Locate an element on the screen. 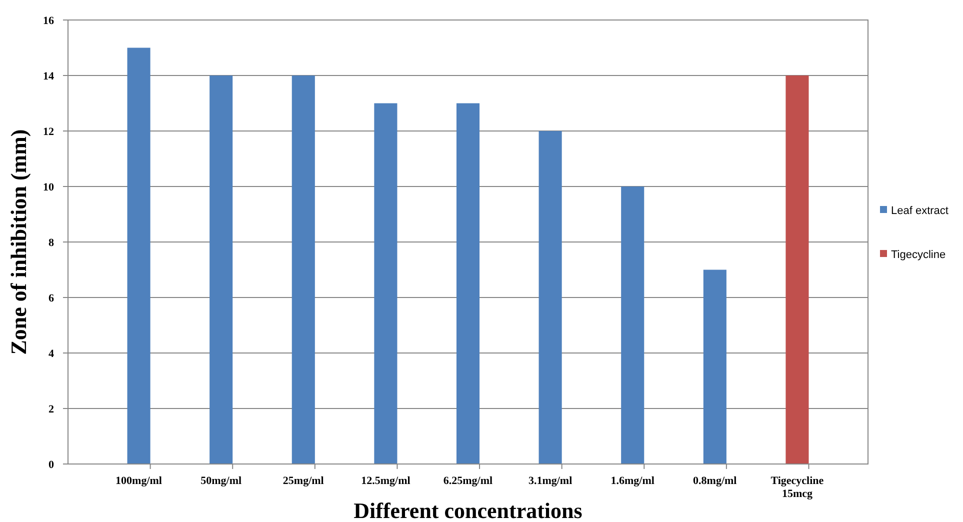 The width and height of the screenshot is (963, 522). y-tick-label: 12 is located at coordinates (48, 132).